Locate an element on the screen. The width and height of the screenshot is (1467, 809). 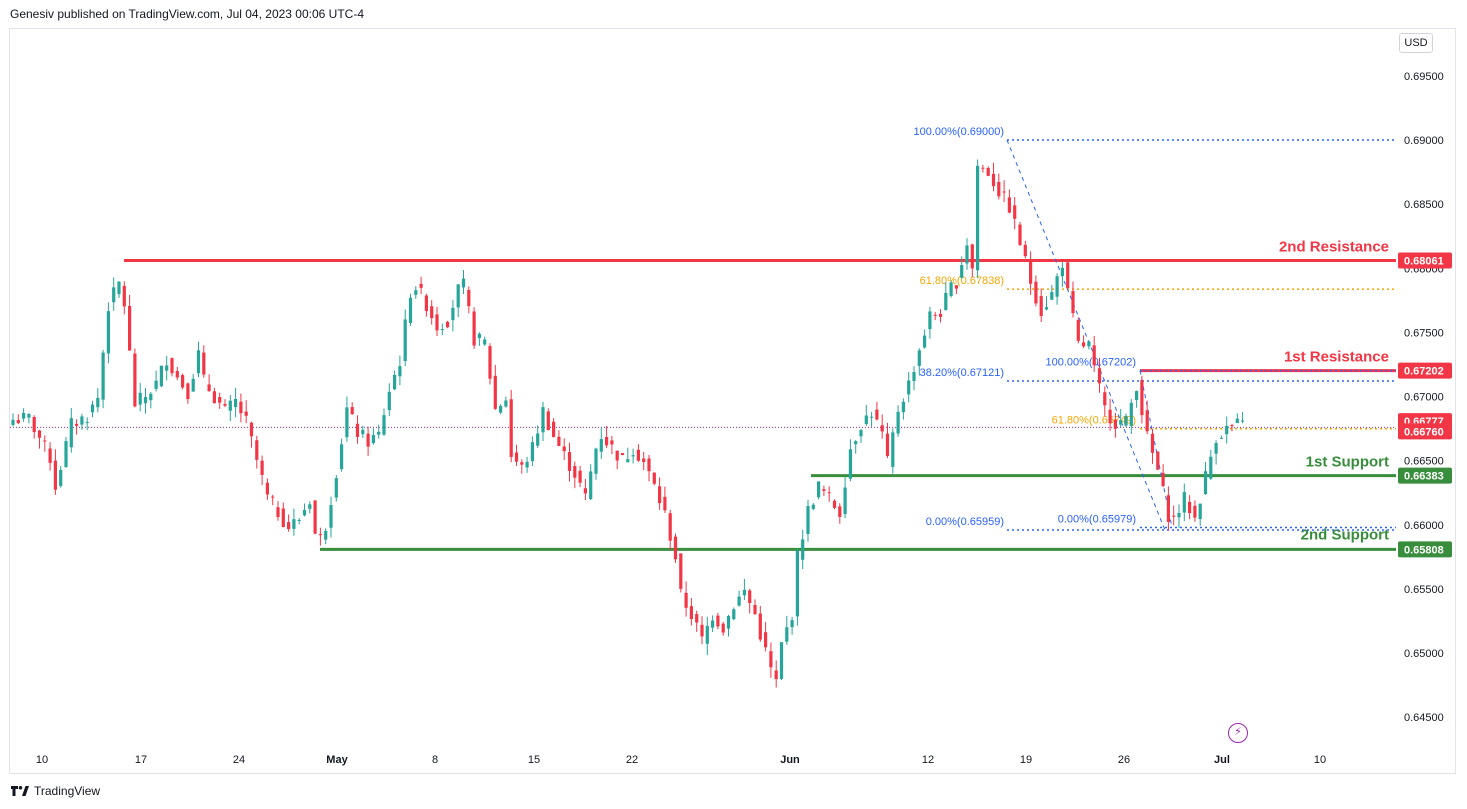
fib-level-label: 0.00%(0.65959) is located at coordinates (965, 522).